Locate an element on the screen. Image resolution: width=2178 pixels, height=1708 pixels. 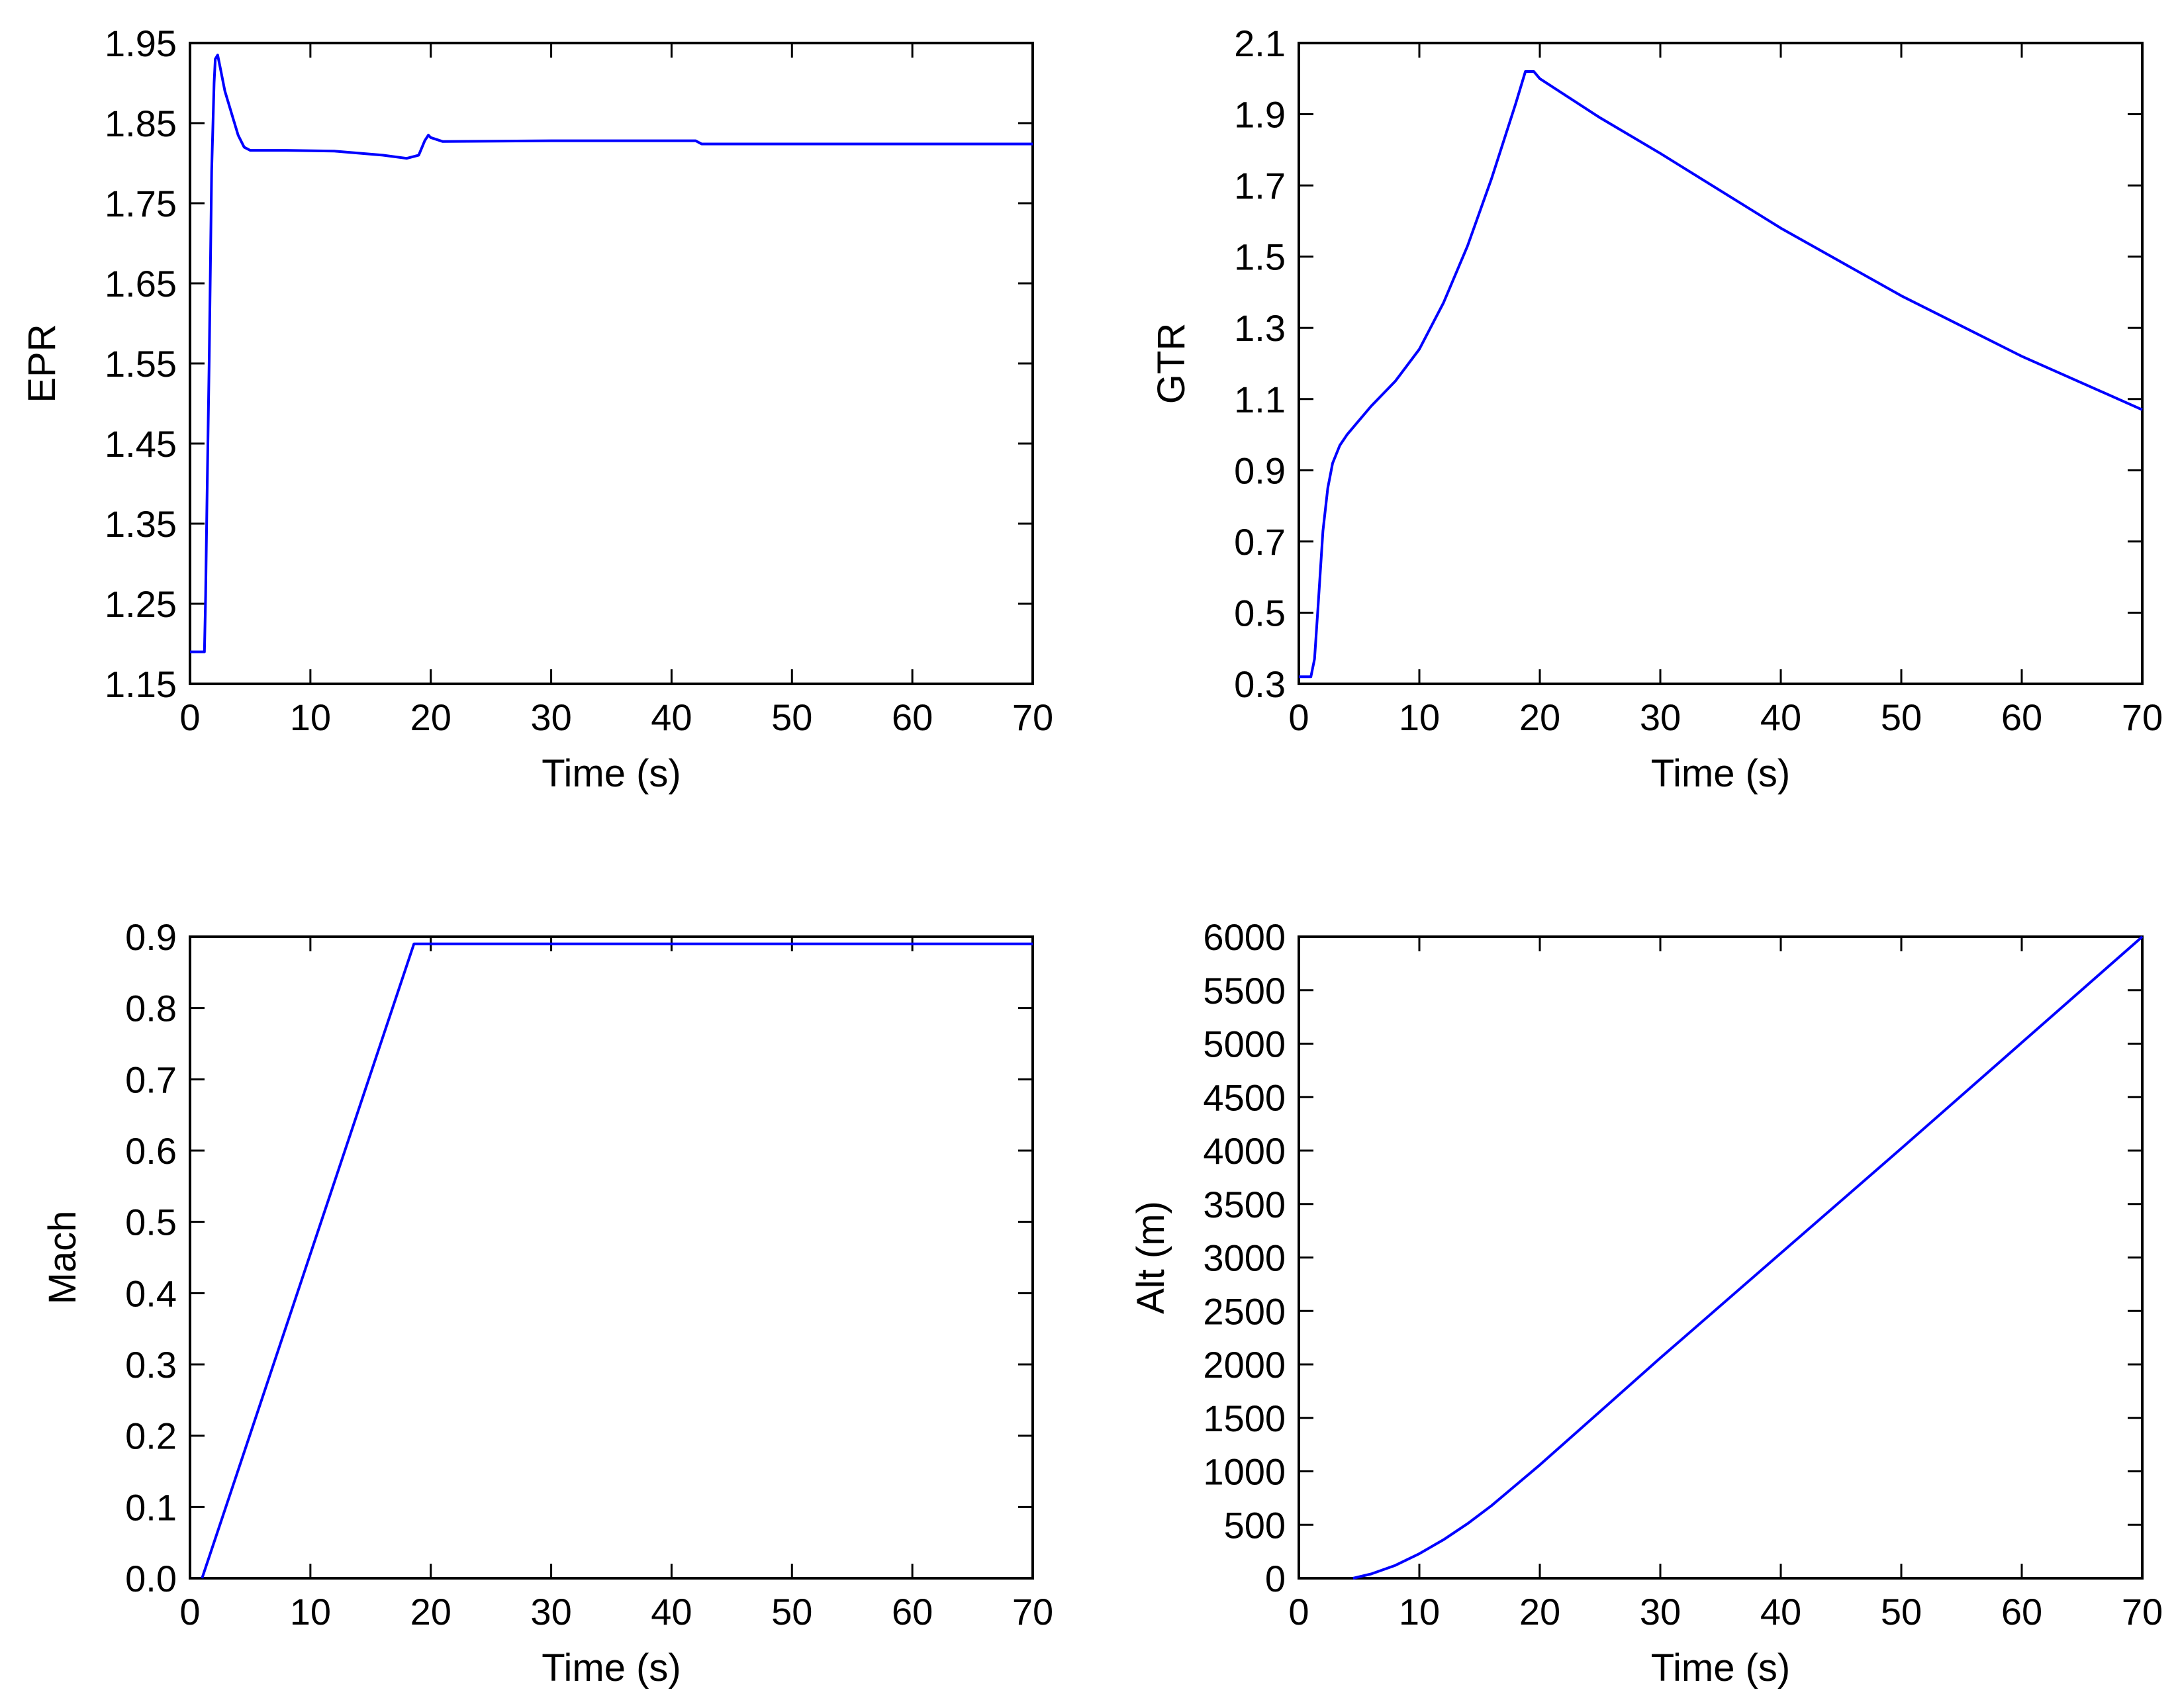
y-axis-label: Alt (m) is located at coordinates (1150, 1257).